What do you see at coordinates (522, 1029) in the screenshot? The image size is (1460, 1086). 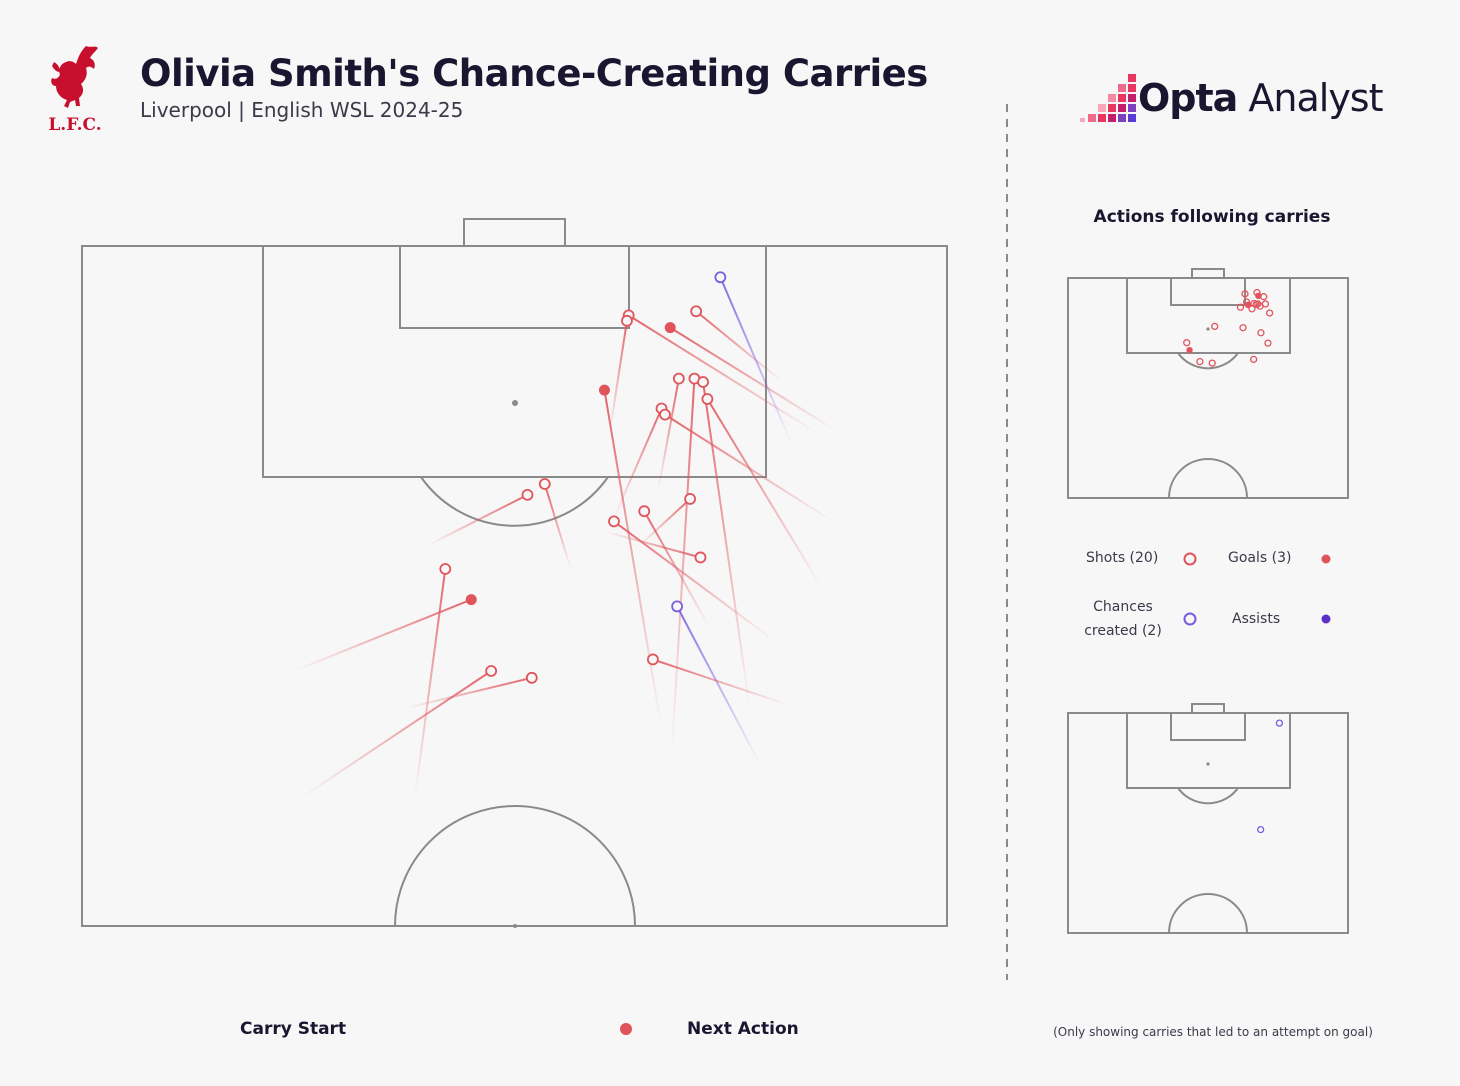 I see `legend-carry-line` at bounding box center [522, 1029].